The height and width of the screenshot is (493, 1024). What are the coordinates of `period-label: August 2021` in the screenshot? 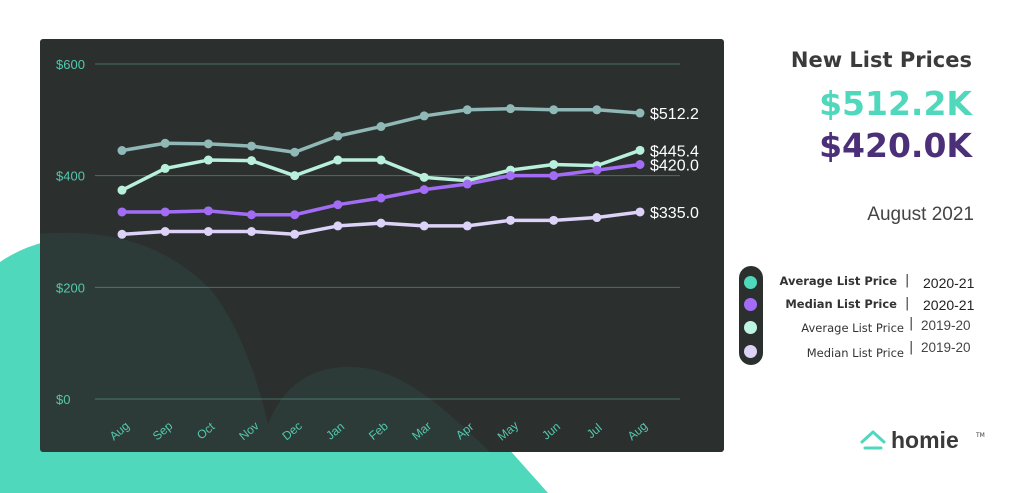 It's located at (920, 214).